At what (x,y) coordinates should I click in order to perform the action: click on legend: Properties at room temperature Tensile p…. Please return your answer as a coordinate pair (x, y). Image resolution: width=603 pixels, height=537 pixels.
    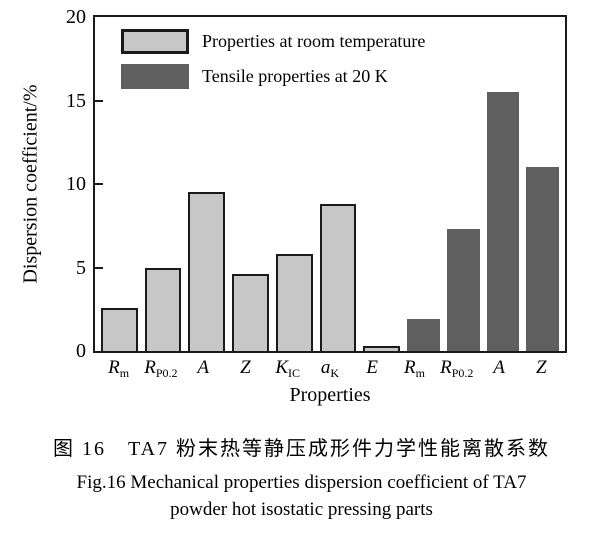
    Looking at the image, I should click on (273, 59).